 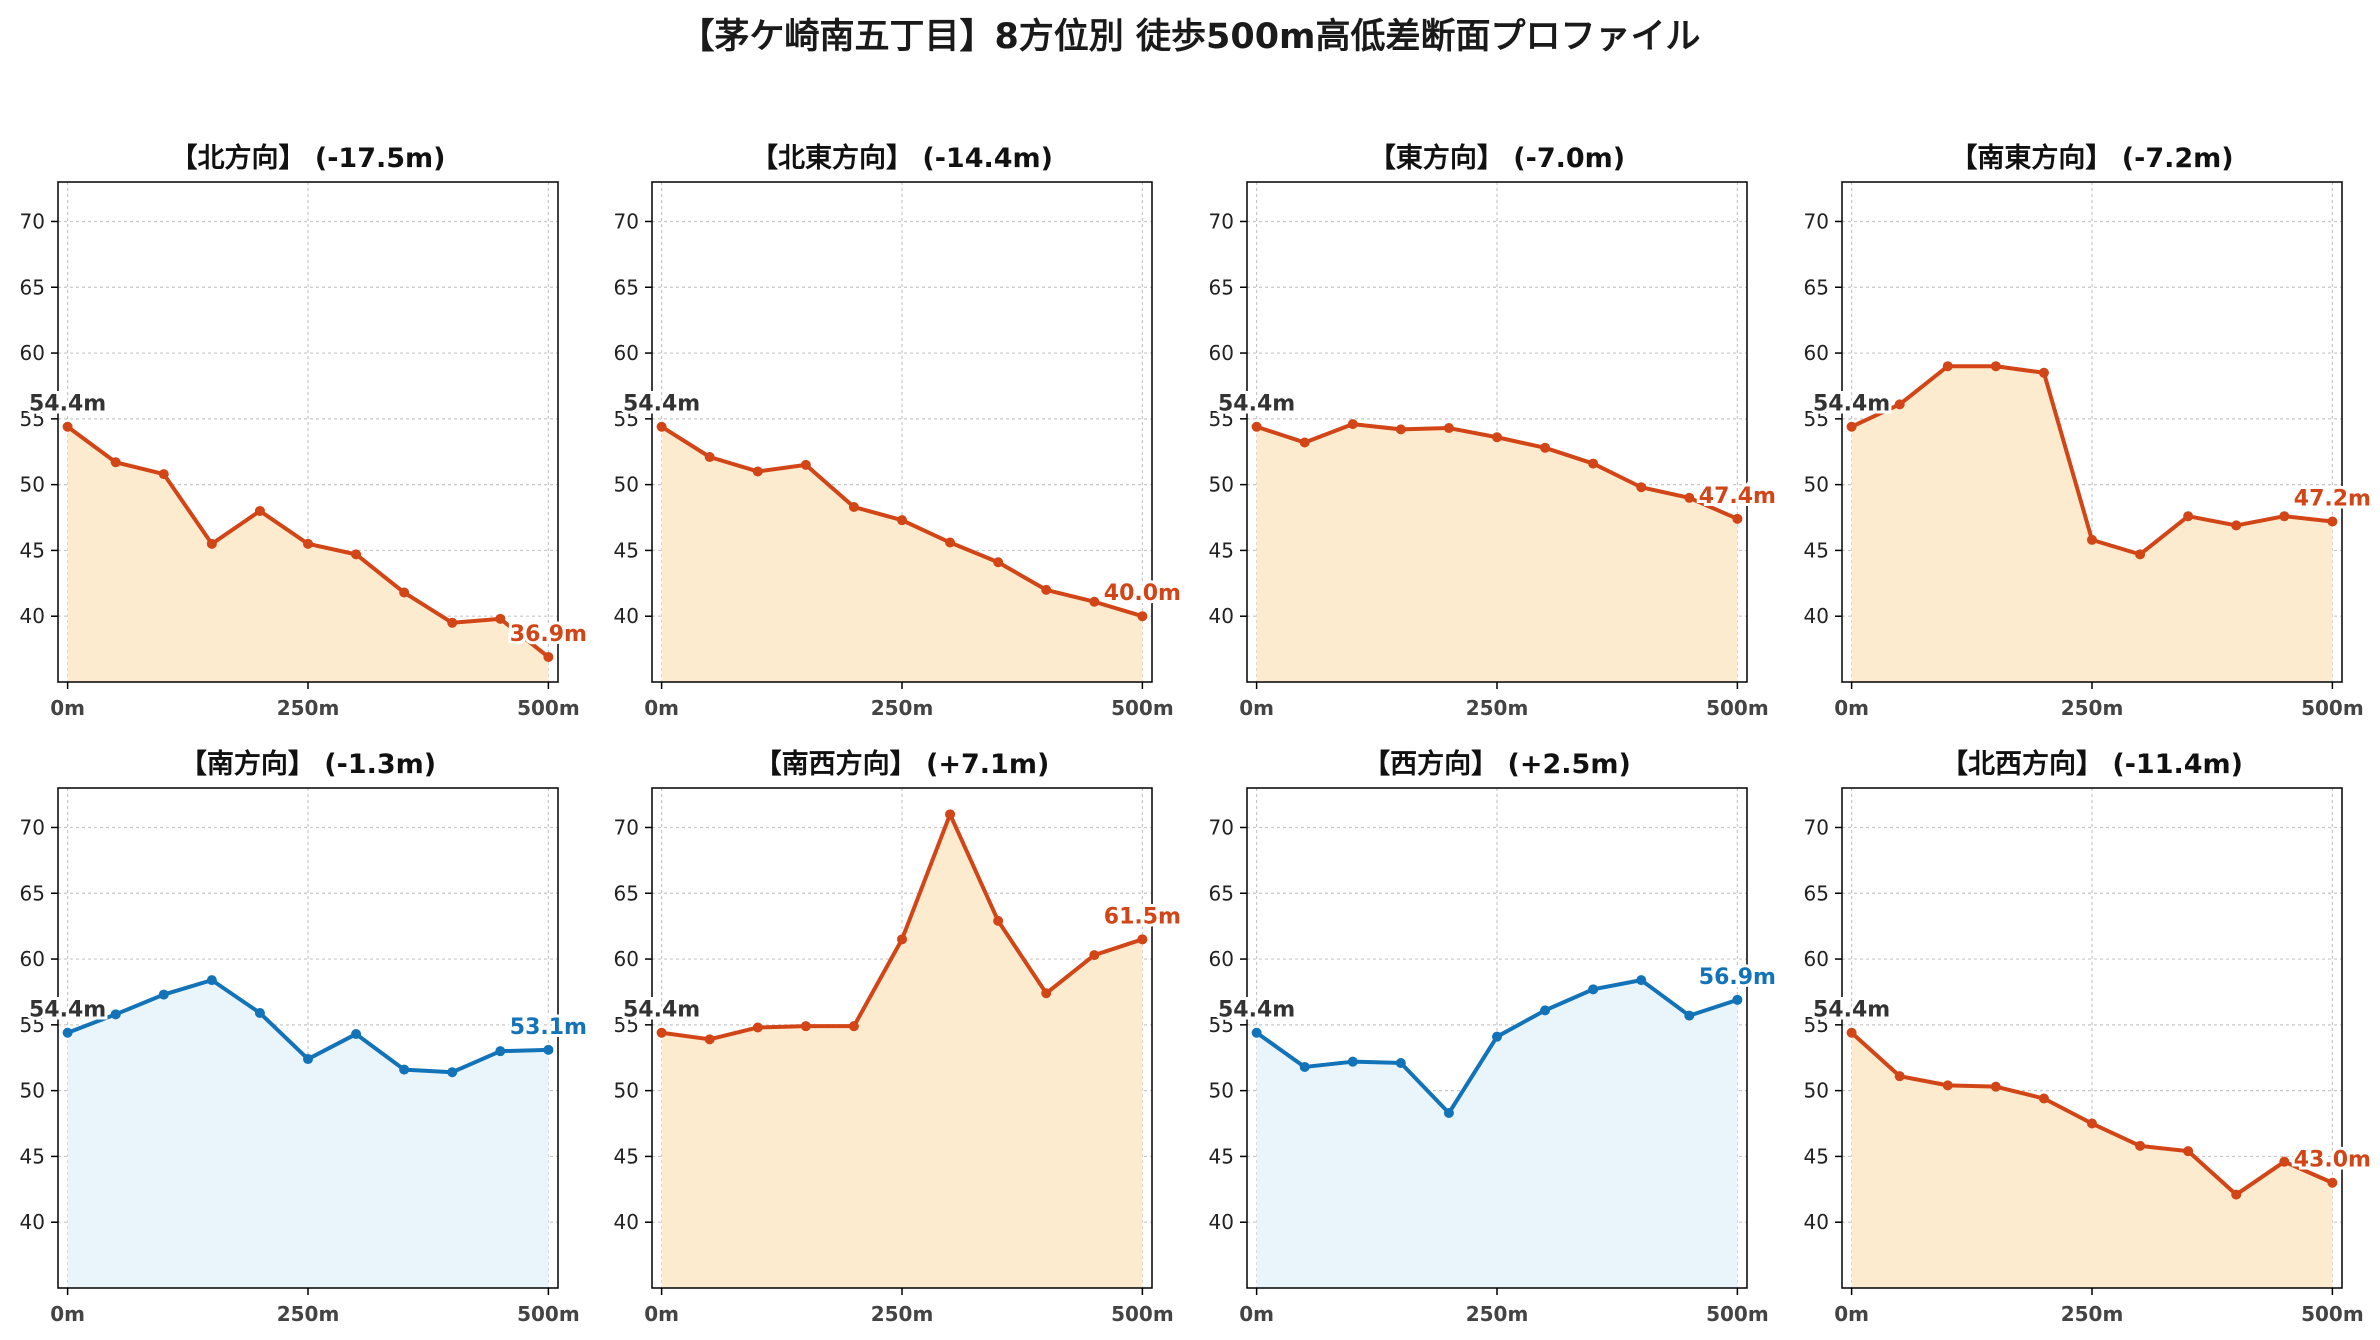 What do you see at coordinates (2092, 764) in the screenshot?
I see `chart-title: 【北西方向】 (-11.4m)` at bounding box center [2092, 764].